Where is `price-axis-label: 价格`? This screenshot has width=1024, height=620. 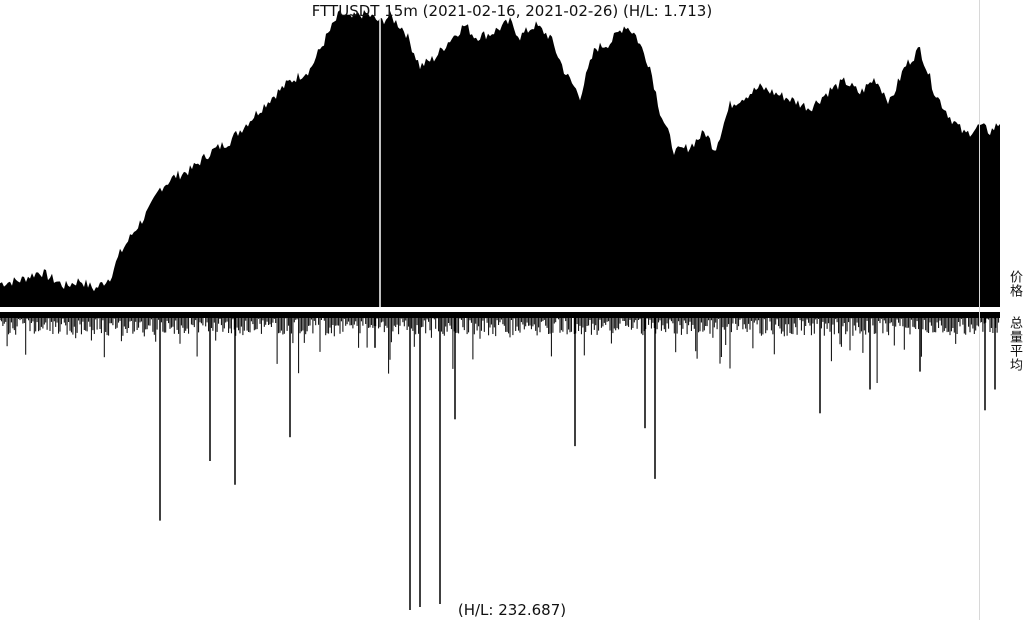 price-axis-label: 价格 is located at coordinates (1014, 284).